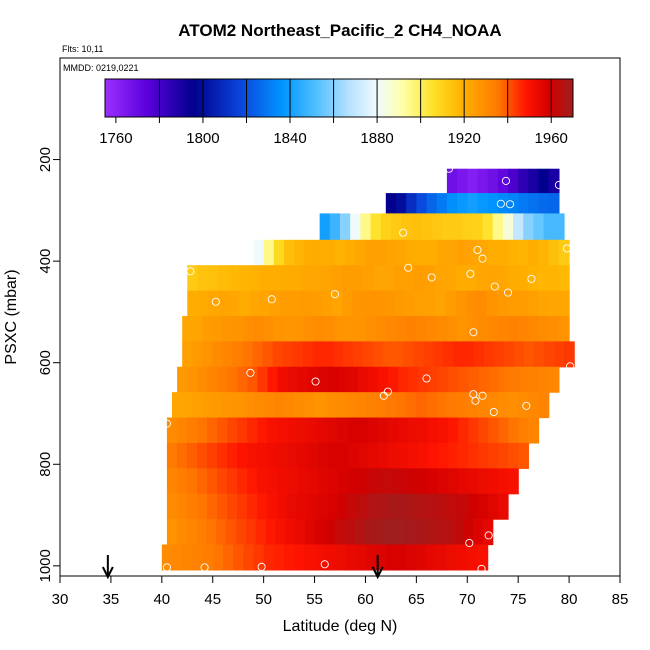 The width and height of the screenshot is (650, 650). Describe the element at coordinates (45, 159) in the screenshot. I see `y-tick-label: 200` at that location.